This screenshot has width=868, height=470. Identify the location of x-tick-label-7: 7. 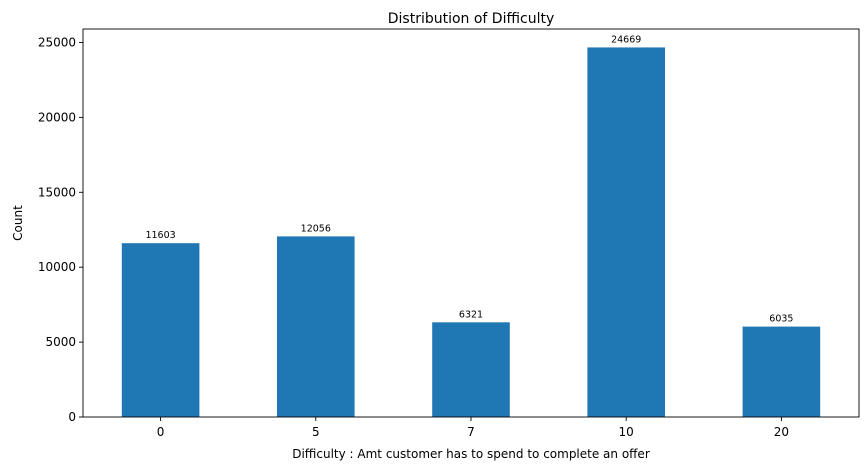
(471, 432).